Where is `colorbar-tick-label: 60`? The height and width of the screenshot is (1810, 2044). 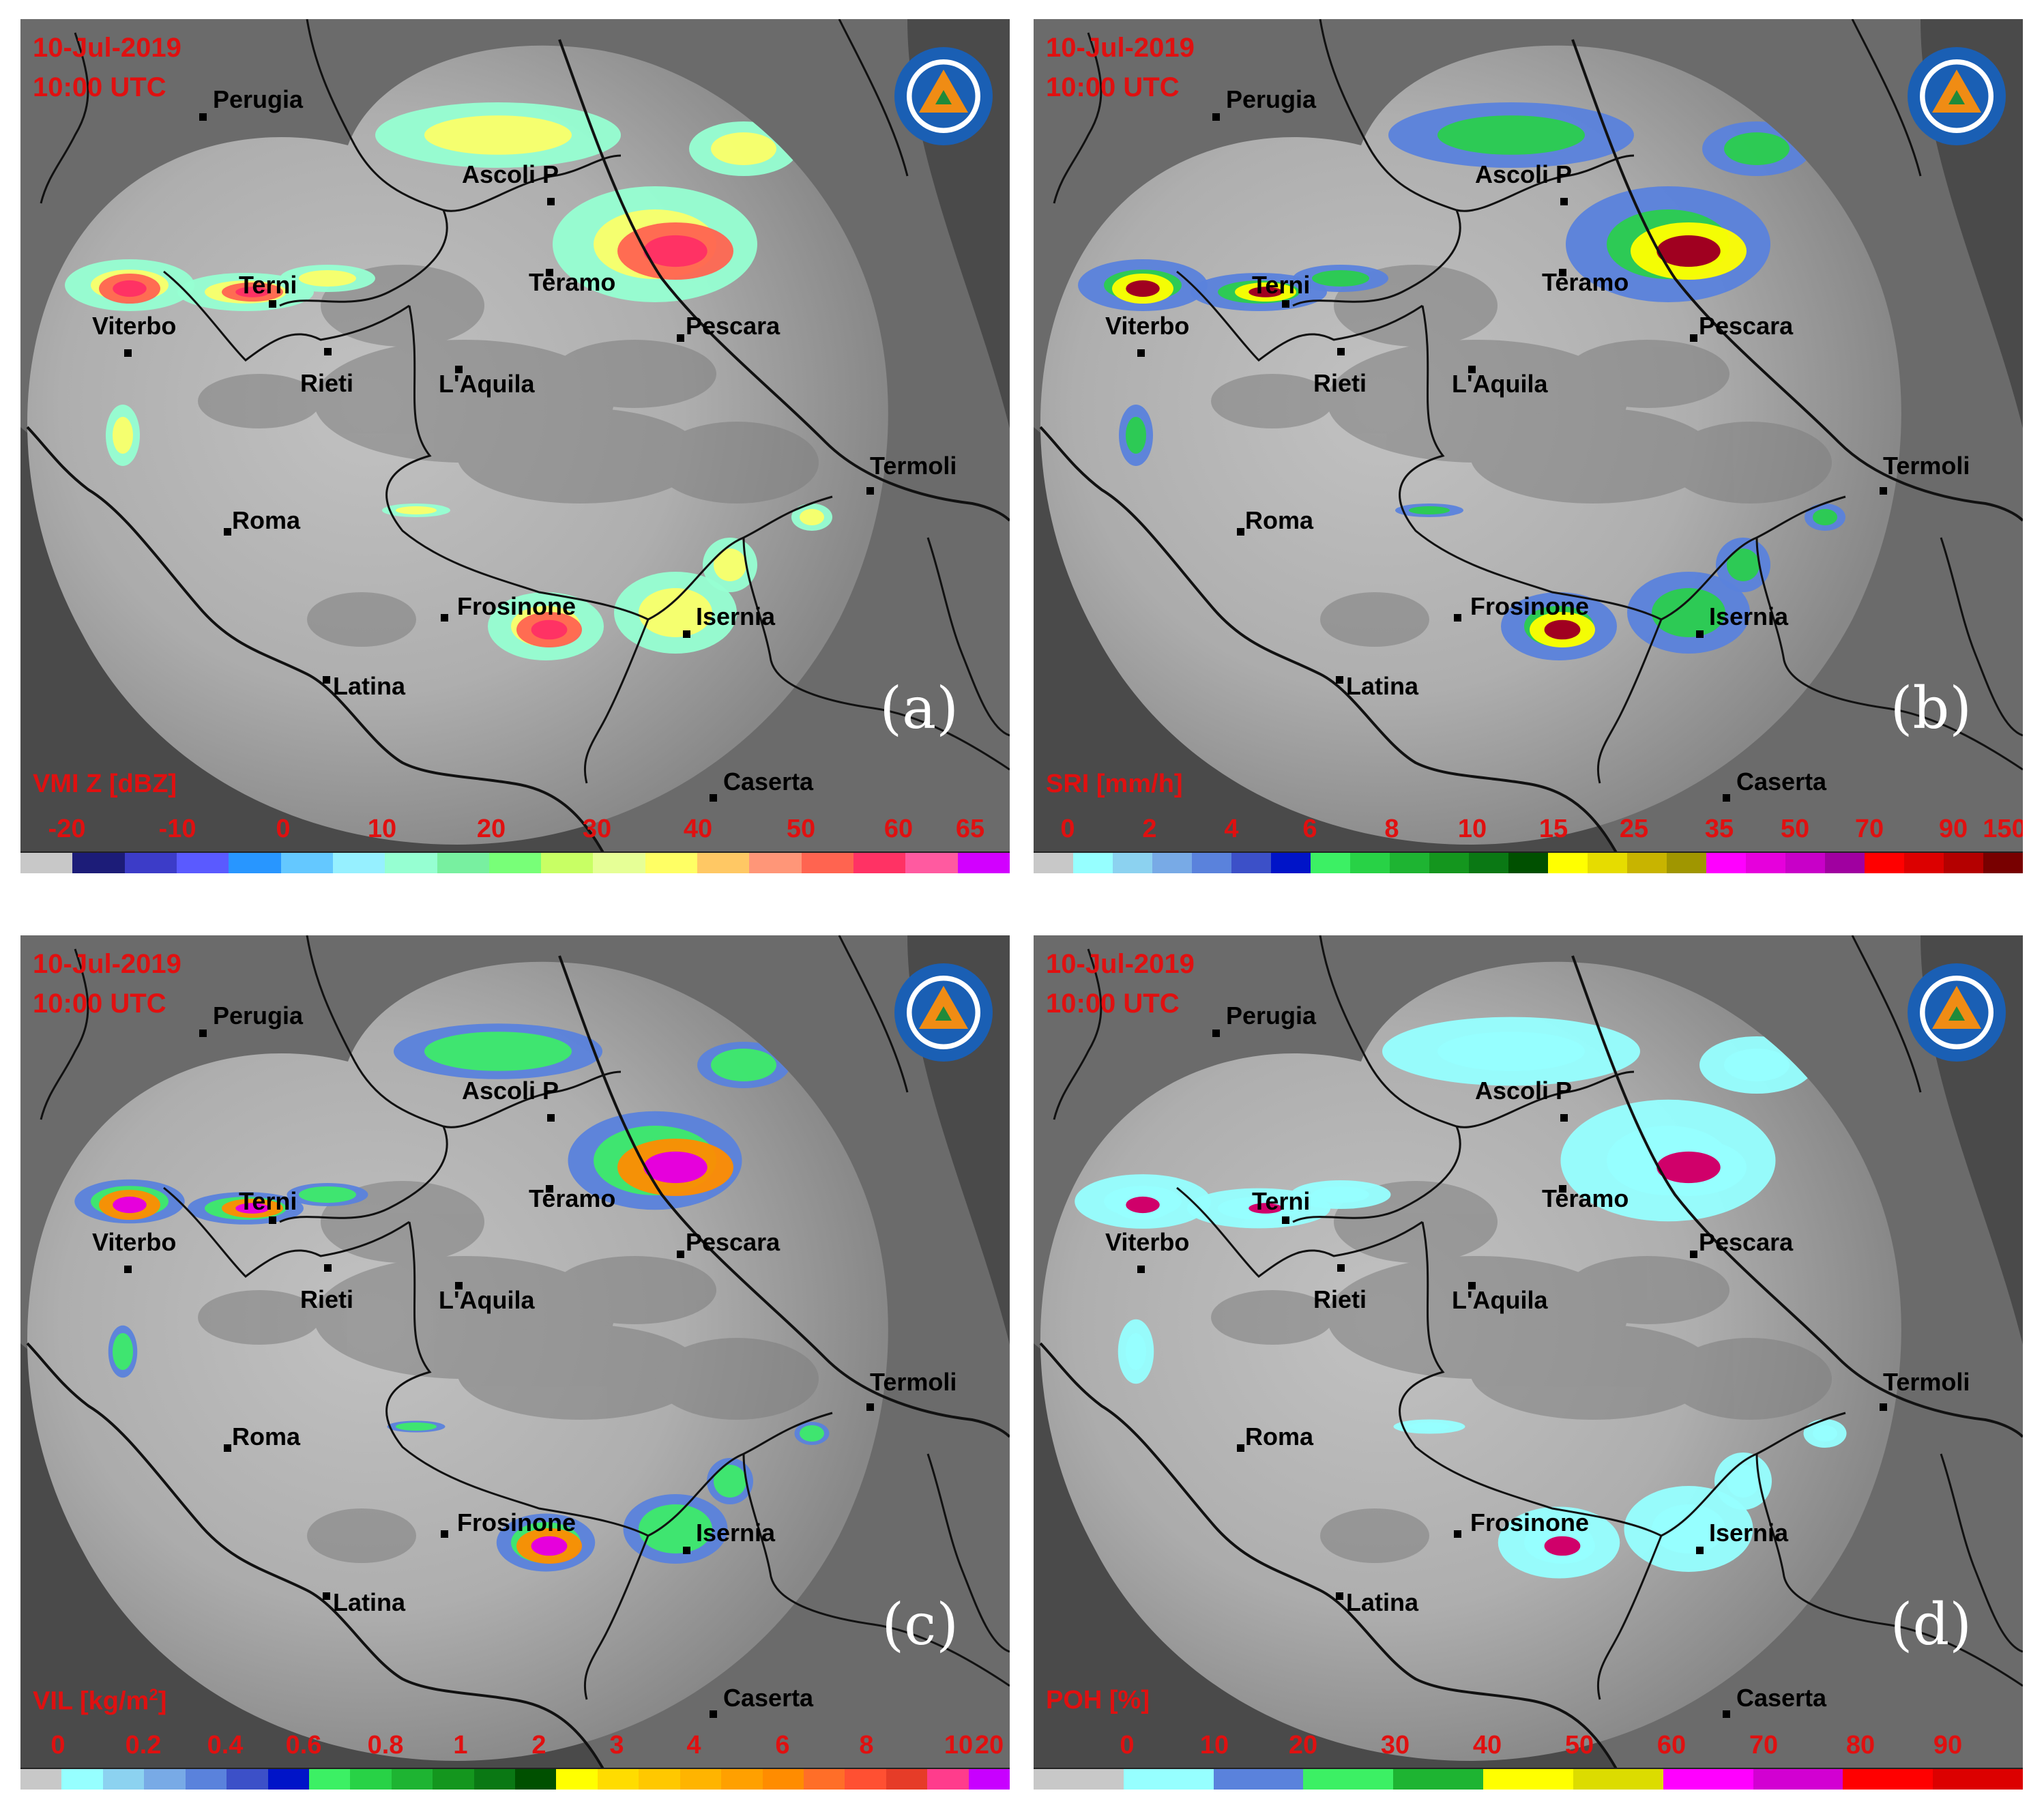 colorbar-tick-label: 60 is located at coordinates (899, 829).